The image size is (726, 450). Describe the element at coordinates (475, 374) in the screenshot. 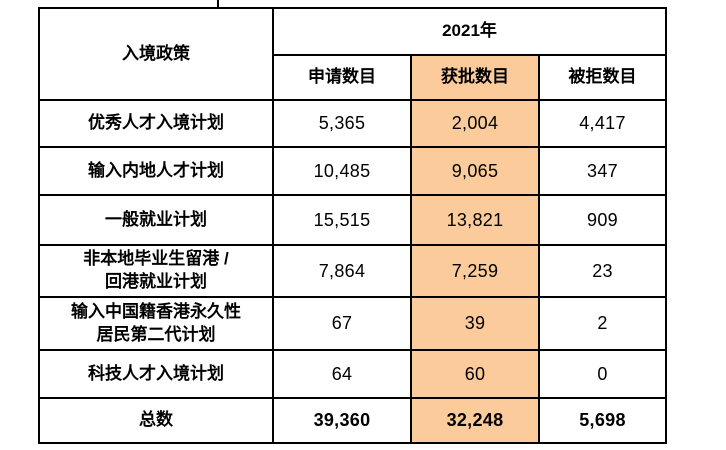

I see `approved-value: 60` at that location.